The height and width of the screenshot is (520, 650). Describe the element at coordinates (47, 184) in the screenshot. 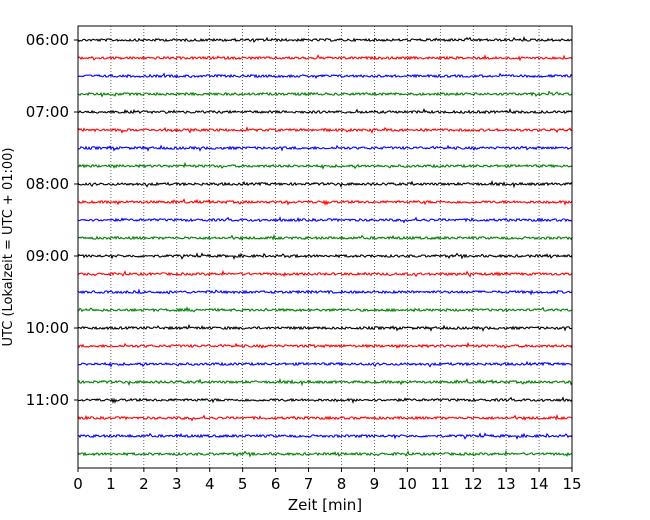

I see `y-tick-label: 08:00` at that location.